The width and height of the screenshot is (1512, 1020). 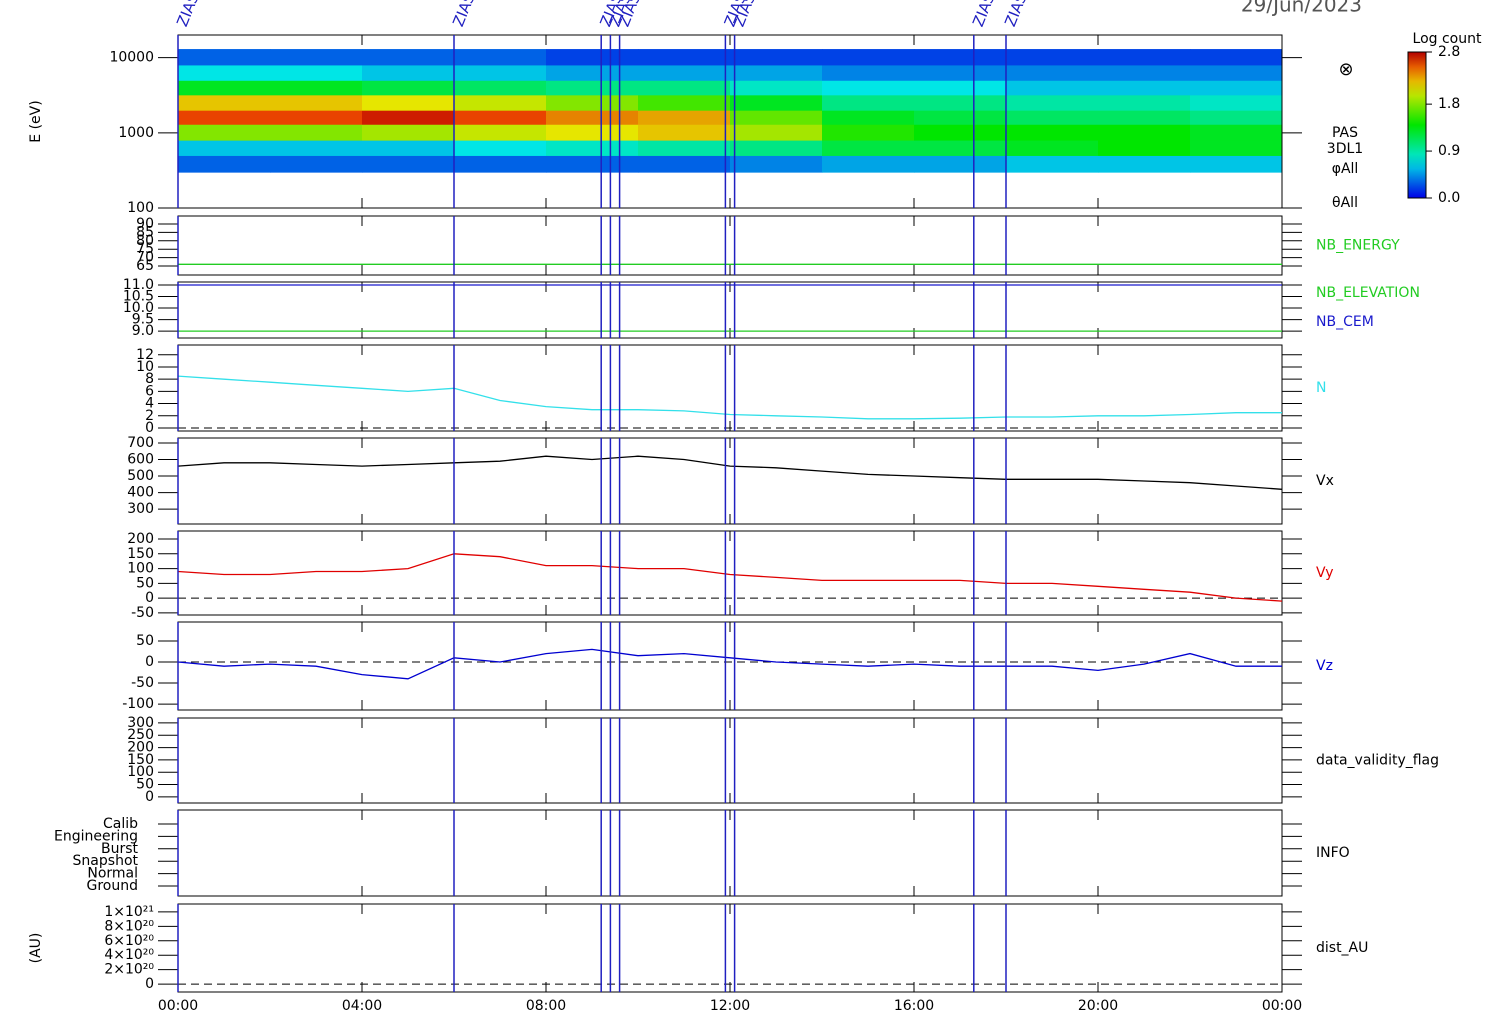 I want to click on panel-label: dist_AU, so click(x=1342, y=948).